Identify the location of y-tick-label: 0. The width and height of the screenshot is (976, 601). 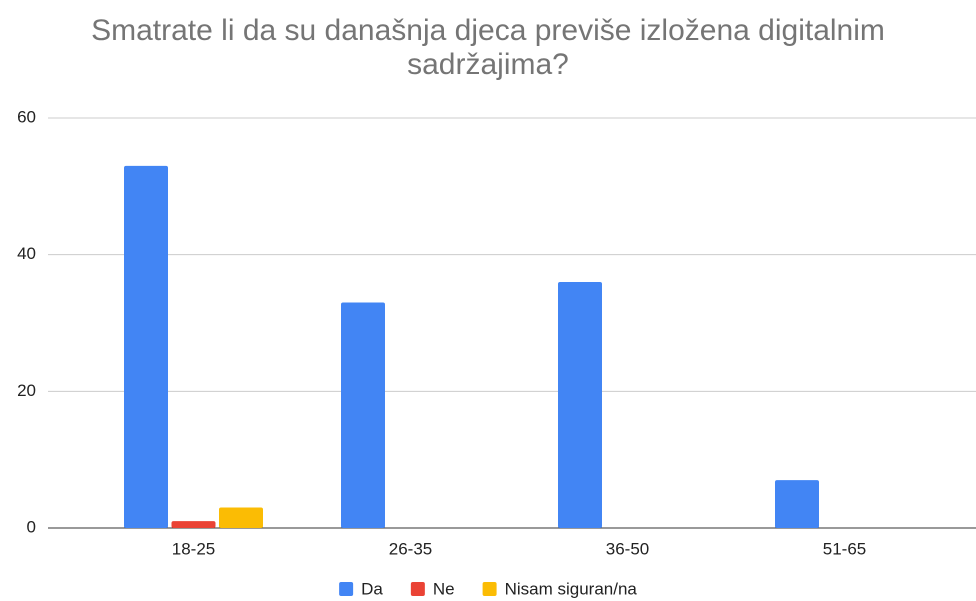
(31, 526).